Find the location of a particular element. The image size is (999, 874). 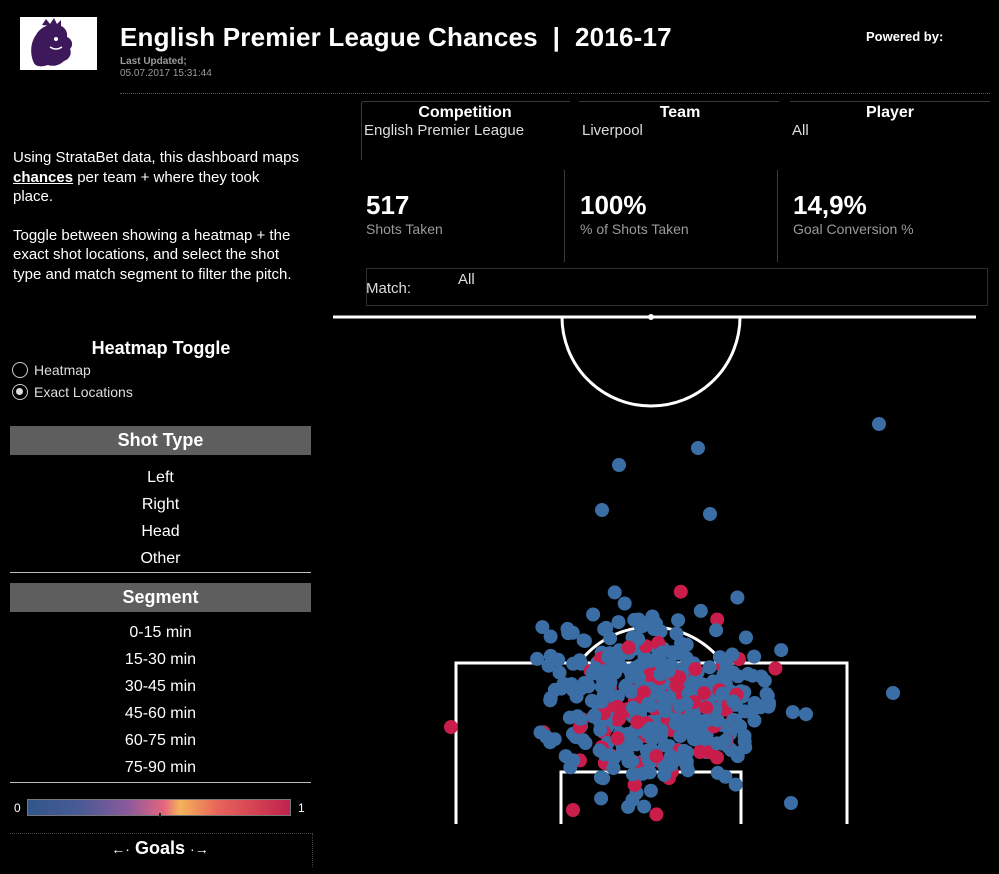

competition-value: English Premier League is located at coordinates (444, 130).